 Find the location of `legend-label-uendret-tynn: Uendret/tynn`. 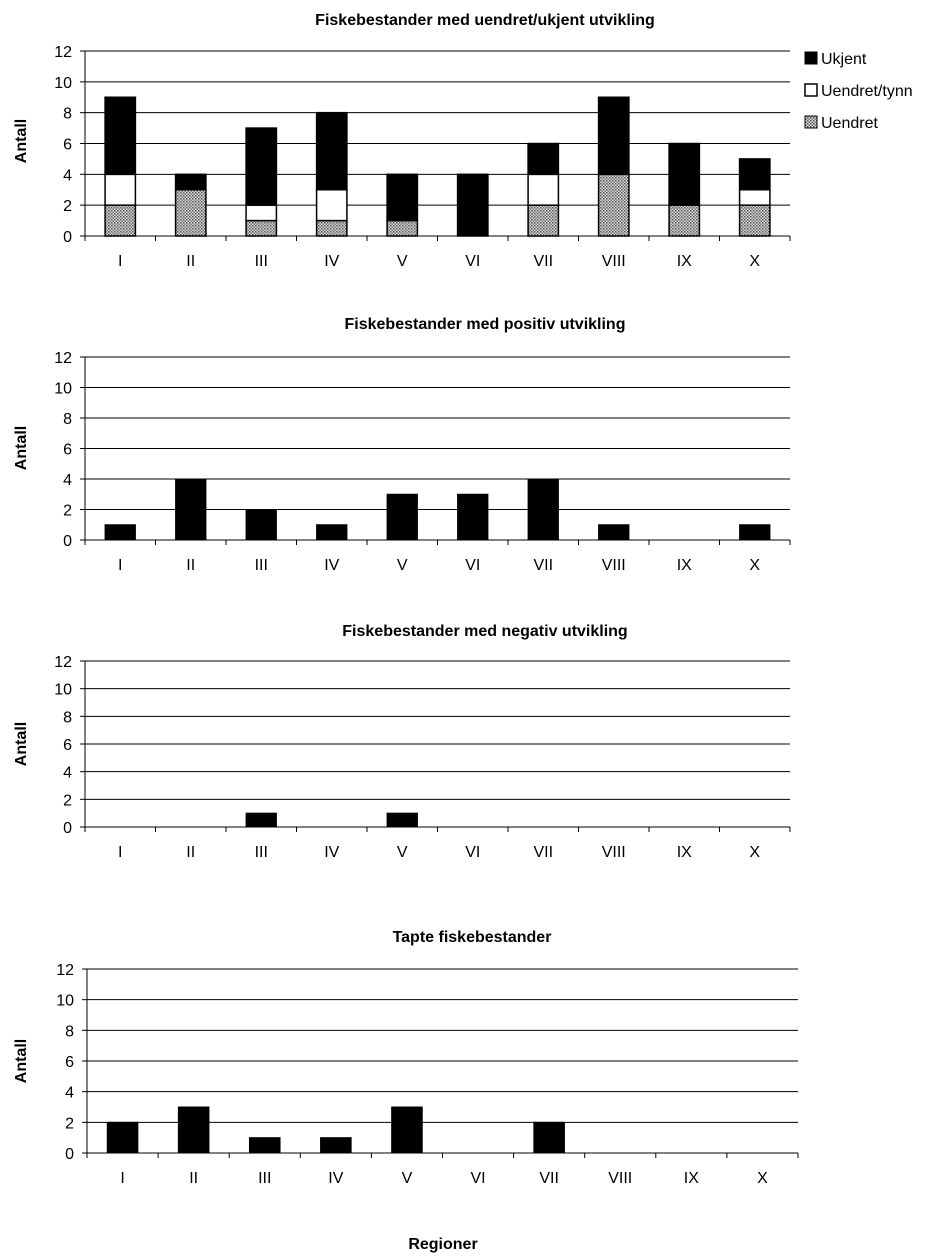

legend-label-uendret-tynn: Uendret/tynn is located at coordinates (867, 91).